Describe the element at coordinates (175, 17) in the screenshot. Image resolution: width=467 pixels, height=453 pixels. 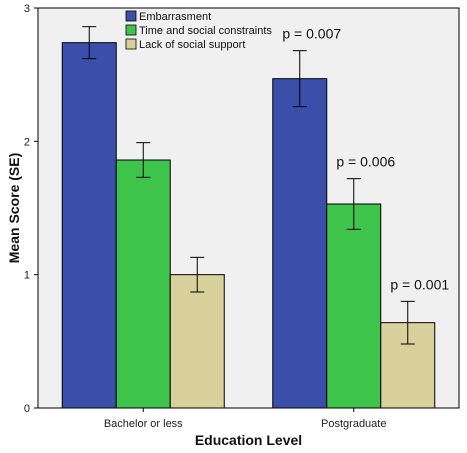
I see `legend-label: Embarrasment` at that location.